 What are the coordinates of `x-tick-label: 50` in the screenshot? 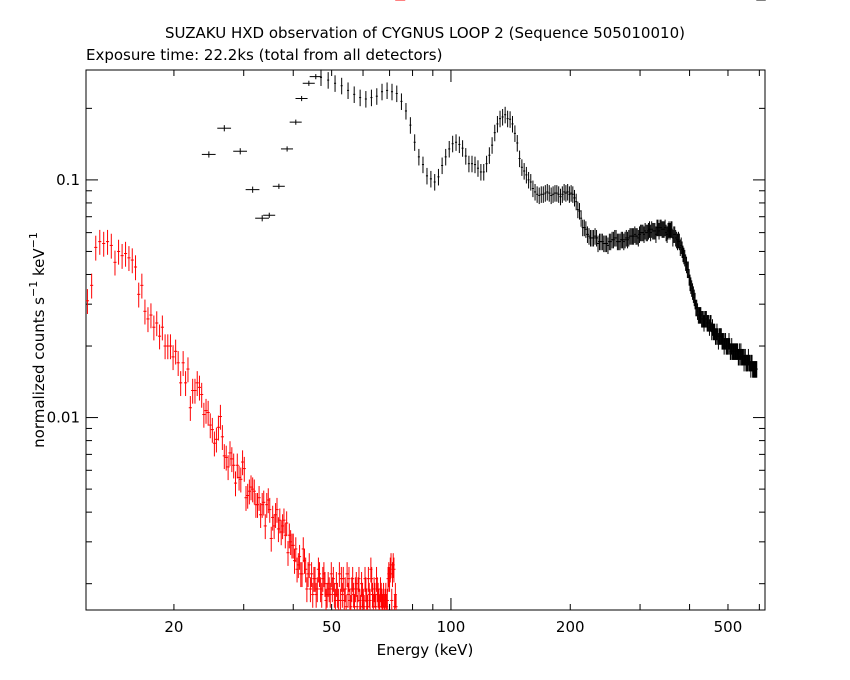 It's located at (331, 627).